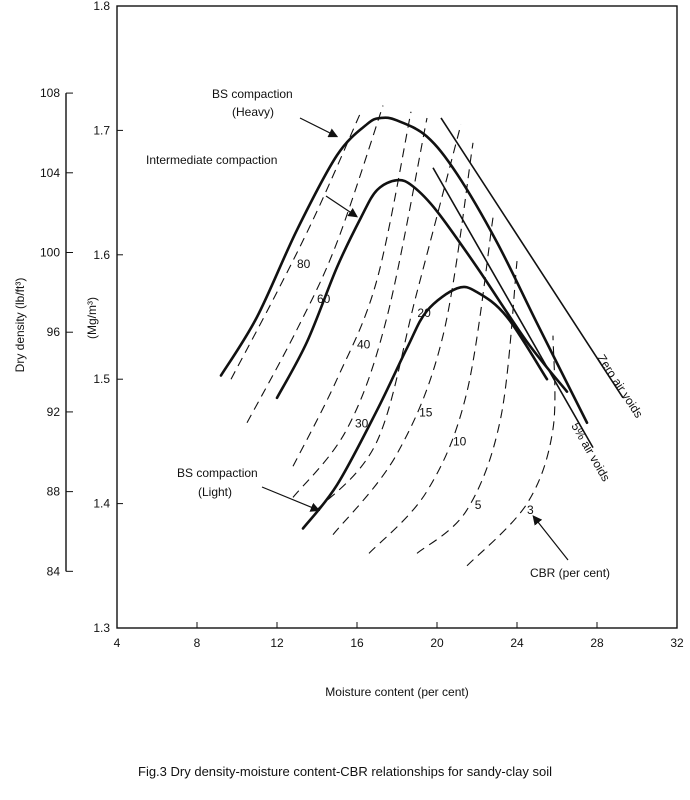 Image resolution: width=690 pixels, height=800 pixels. What do you see at coordinates (252, 94) in the screenshot?
I see `annotation-heavy-line1: BS compaction` at bounding box center [252, 94].